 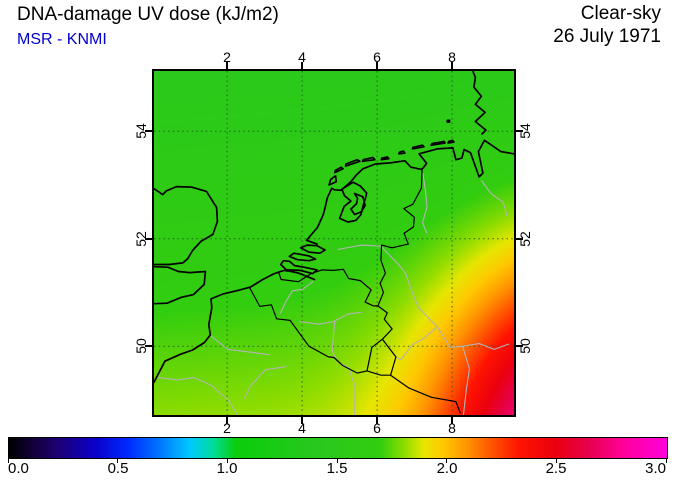 I want to click on lon-label-bottom: 4, so click(x=302, y=428).